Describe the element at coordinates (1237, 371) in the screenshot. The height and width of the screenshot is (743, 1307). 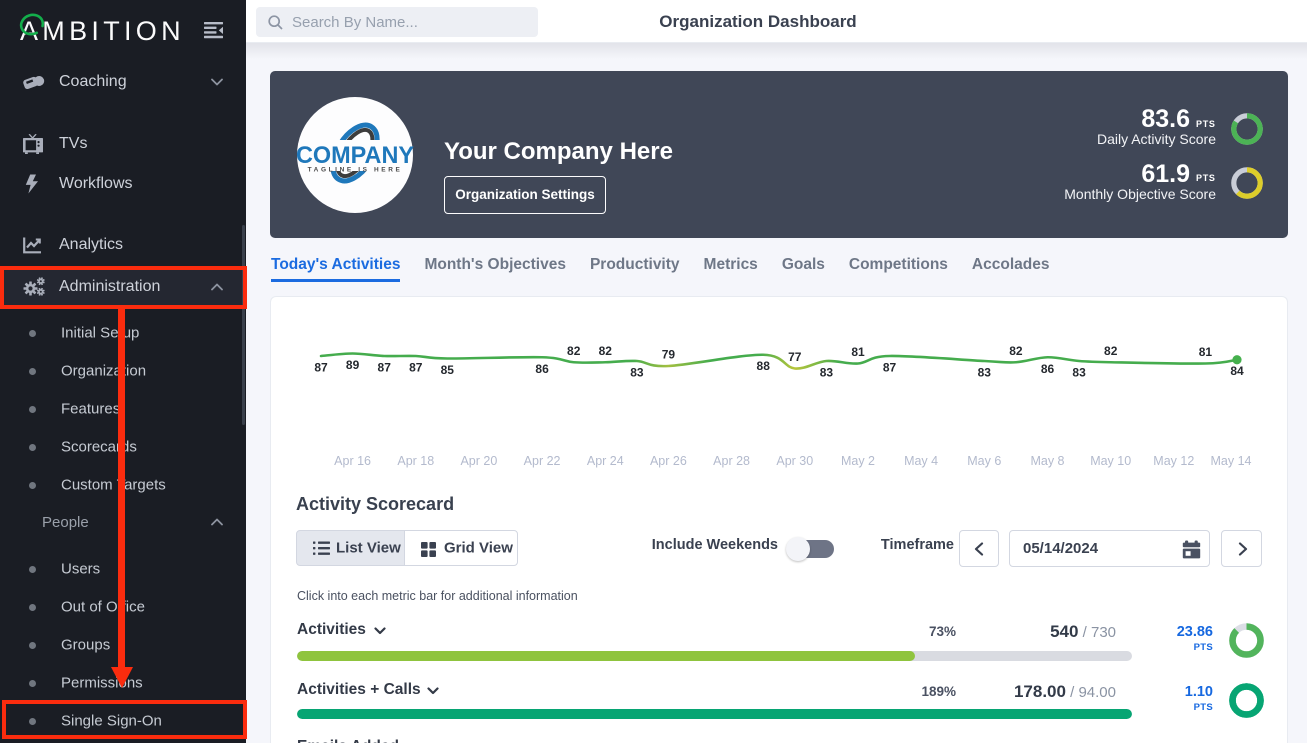
I see `svg-text: 84` at that location.